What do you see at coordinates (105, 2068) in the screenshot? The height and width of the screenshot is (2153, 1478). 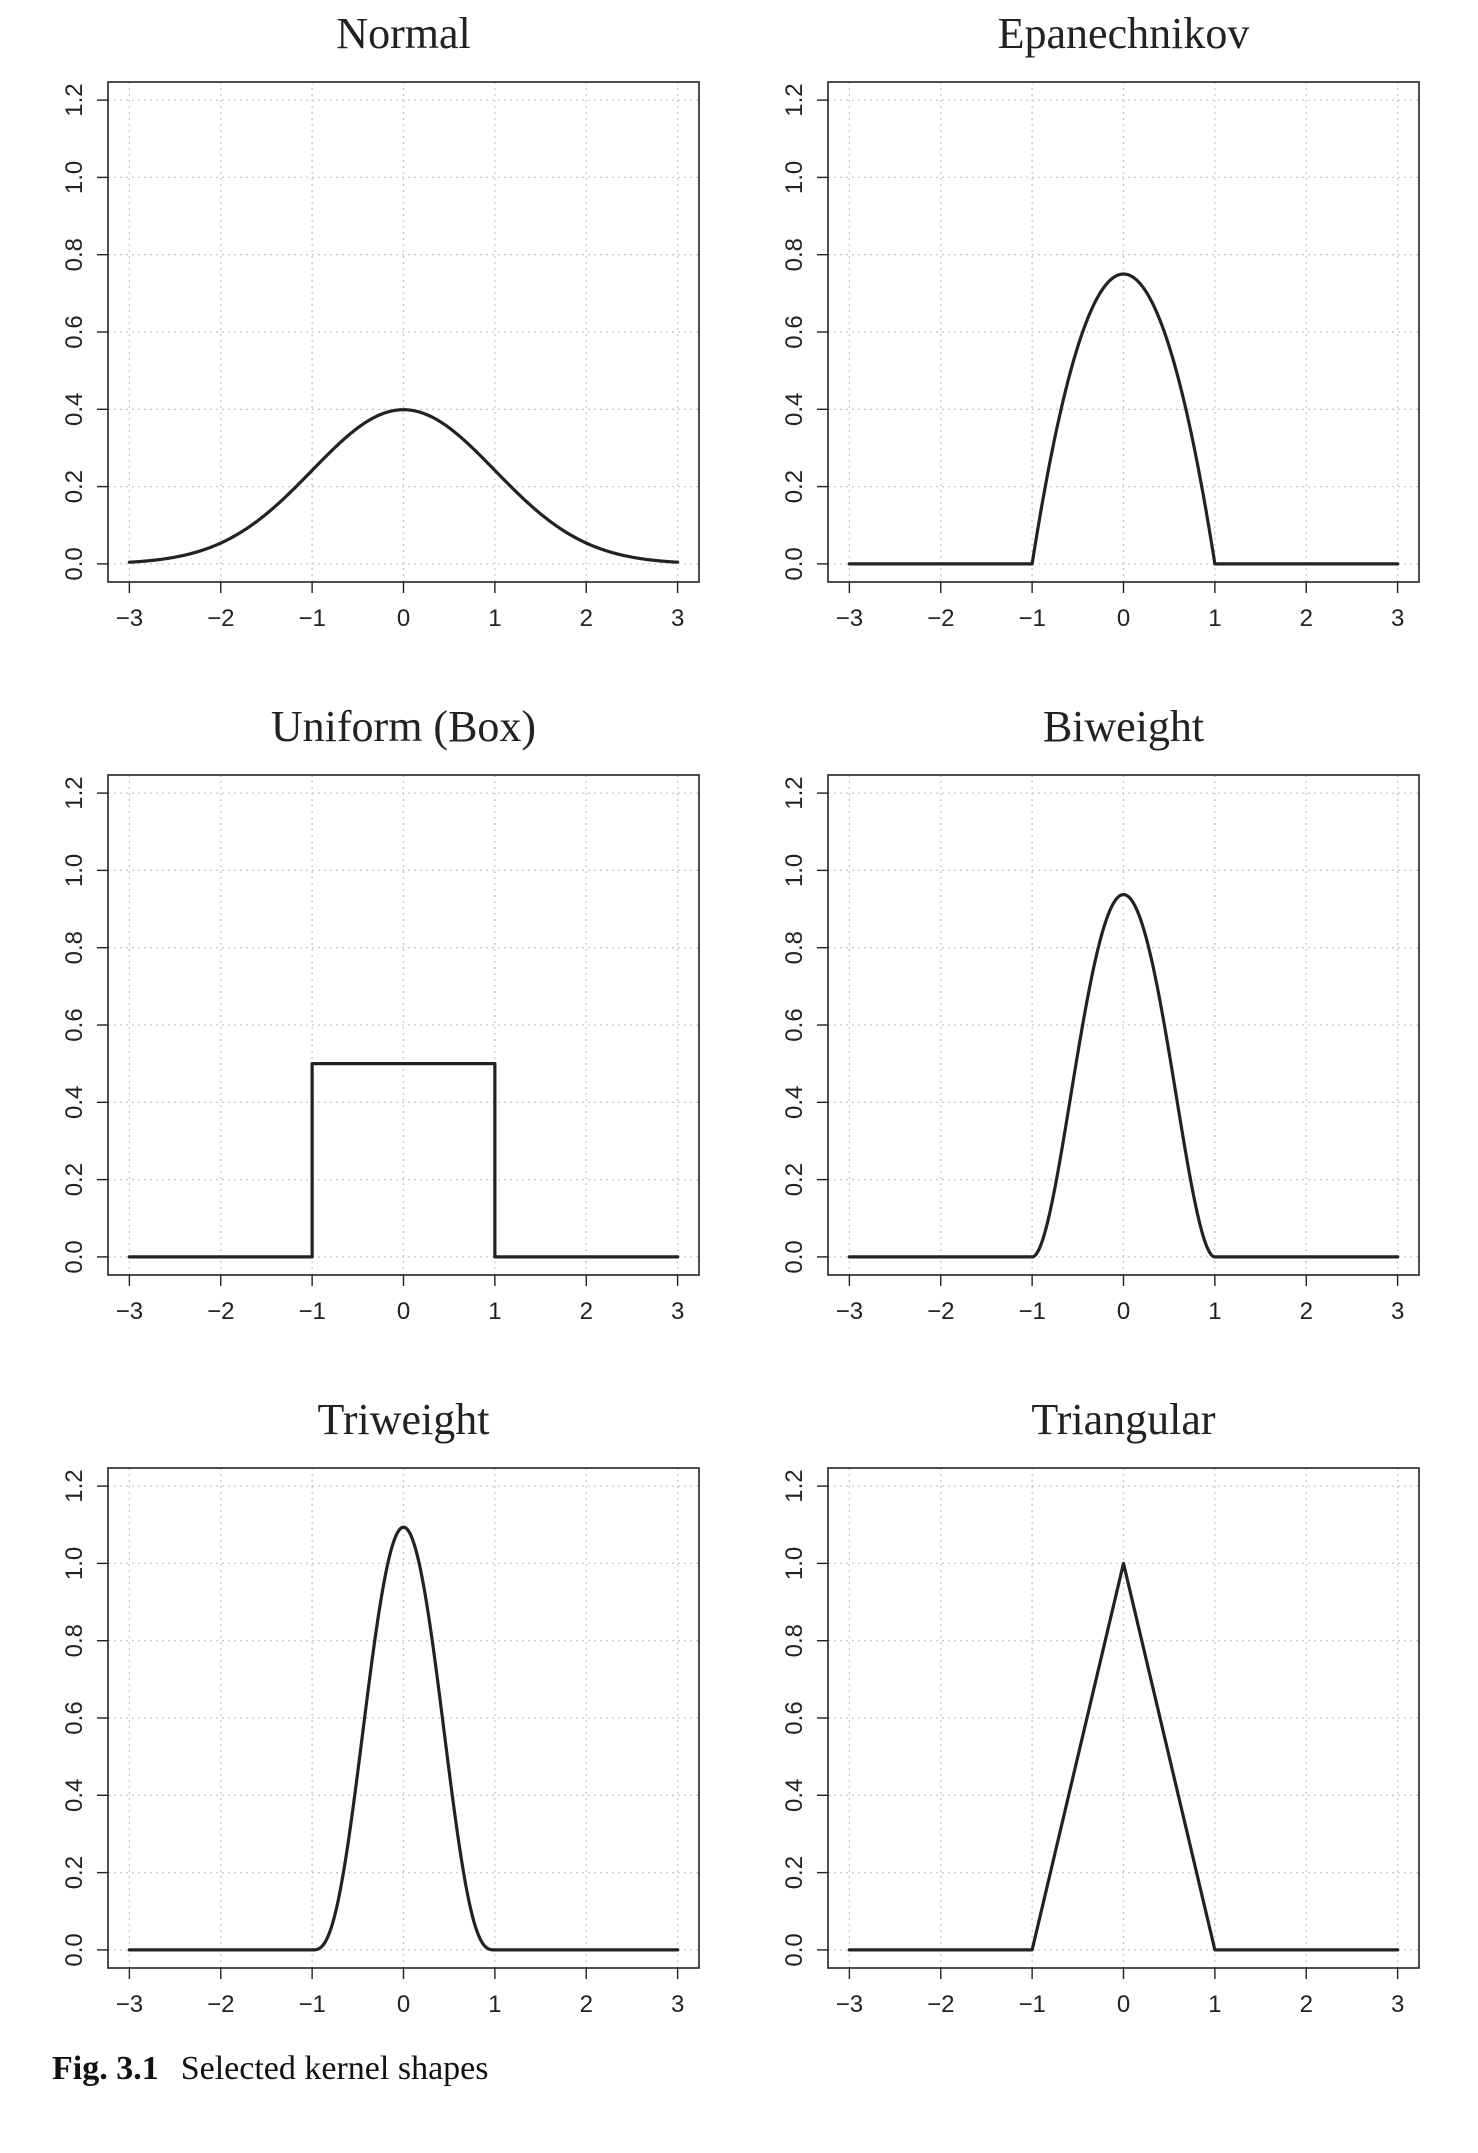 I see `figure-caption-label: Fig. 3.1` at bounding box center [105, 2068].